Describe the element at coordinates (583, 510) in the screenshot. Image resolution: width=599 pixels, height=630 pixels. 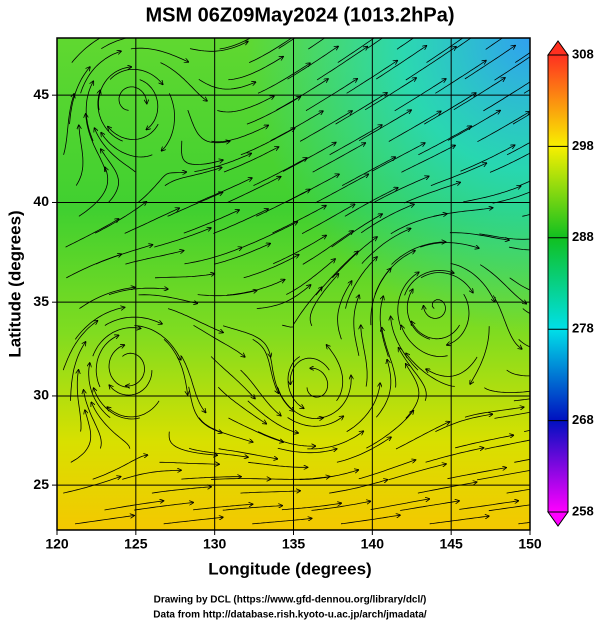
I see `colorbar-tick-label: 258` at that location.